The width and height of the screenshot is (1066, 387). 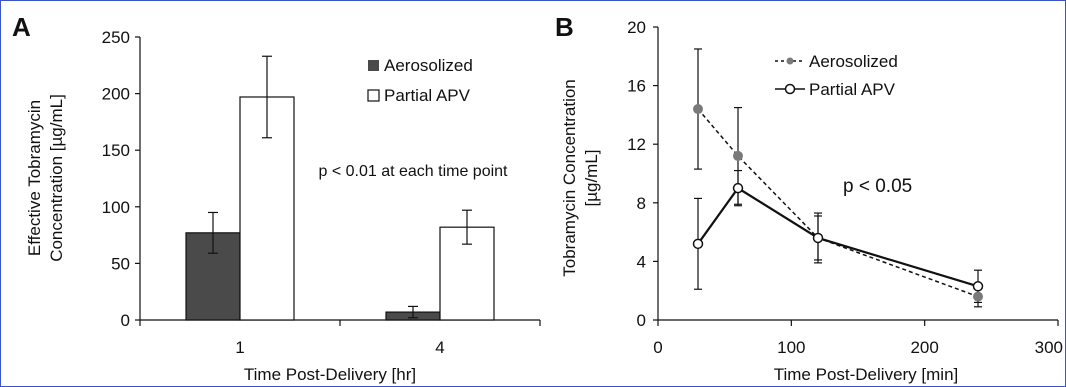 What do you see at coordinates (641, 320) in the screenshot?
I see `panel-b-y-tick-label: 0` at bounding box center [641, 320].